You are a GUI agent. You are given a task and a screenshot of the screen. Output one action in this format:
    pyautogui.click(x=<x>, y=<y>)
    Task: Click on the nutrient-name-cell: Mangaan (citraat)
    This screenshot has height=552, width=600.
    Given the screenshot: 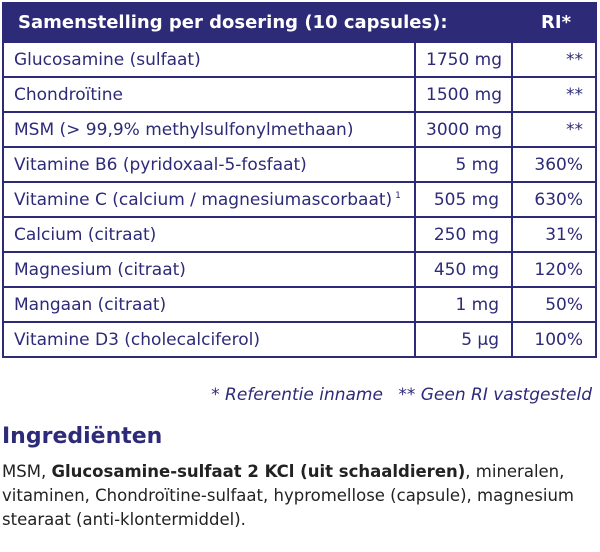 What is the action you would take?
    pyautogui.click(x=209, y=304)
    